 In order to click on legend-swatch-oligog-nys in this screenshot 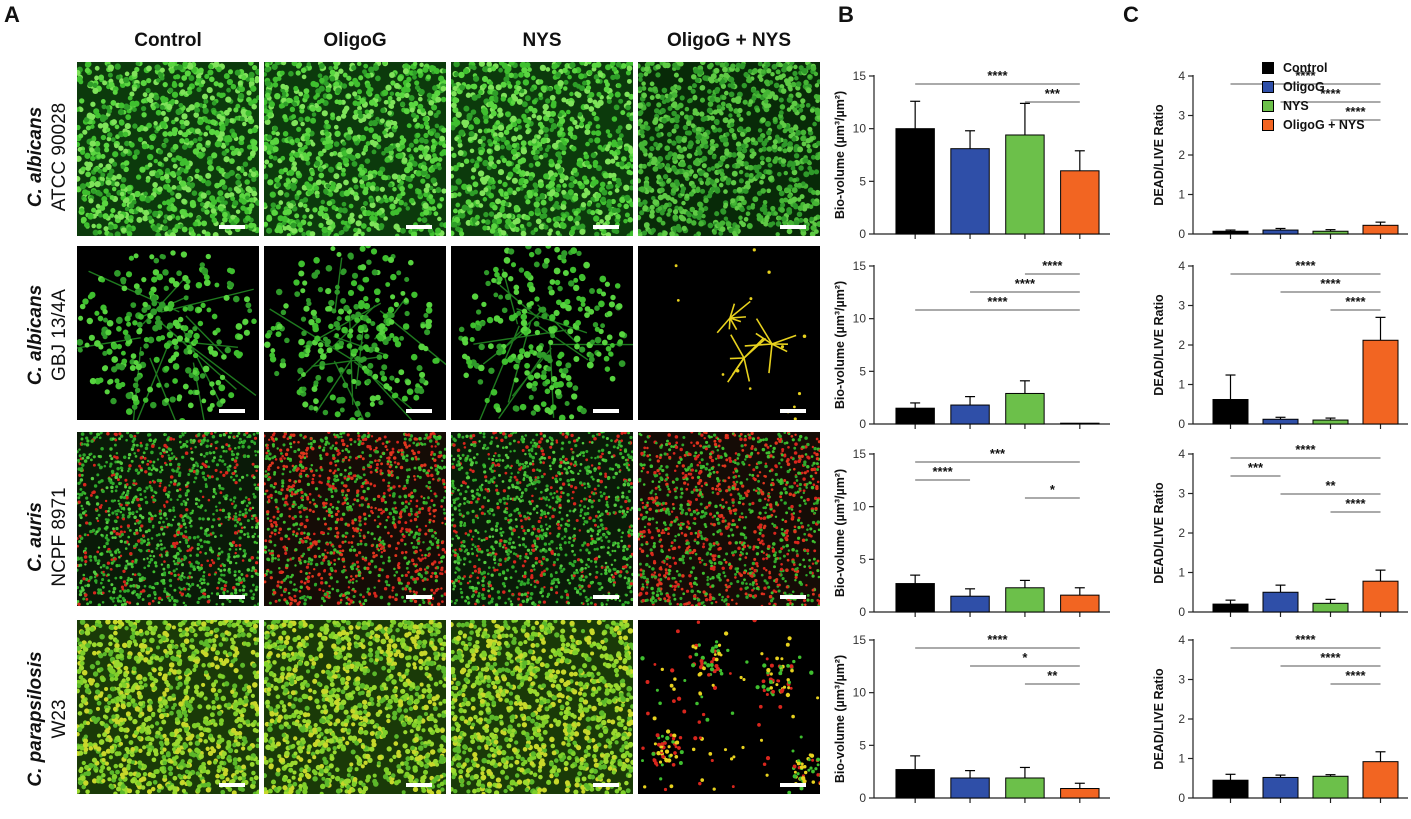, I will do `click(1268, 125)`.